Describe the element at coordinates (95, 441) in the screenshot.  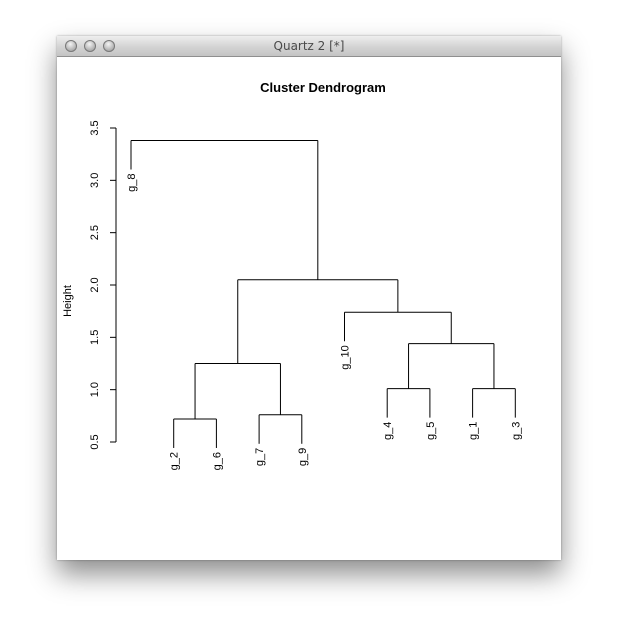
I see `y-tick-label: 0.5` at that location.